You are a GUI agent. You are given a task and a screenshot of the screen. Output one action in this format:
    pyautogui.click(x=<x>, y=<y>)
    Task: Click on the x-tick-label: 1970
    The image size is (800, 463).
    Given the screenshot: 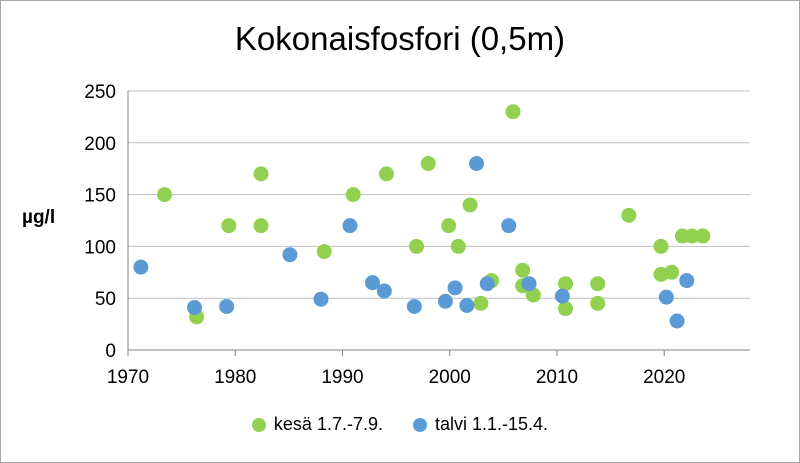 What is the action you would take?
    pyautogui.click(x=128, y=377)
    